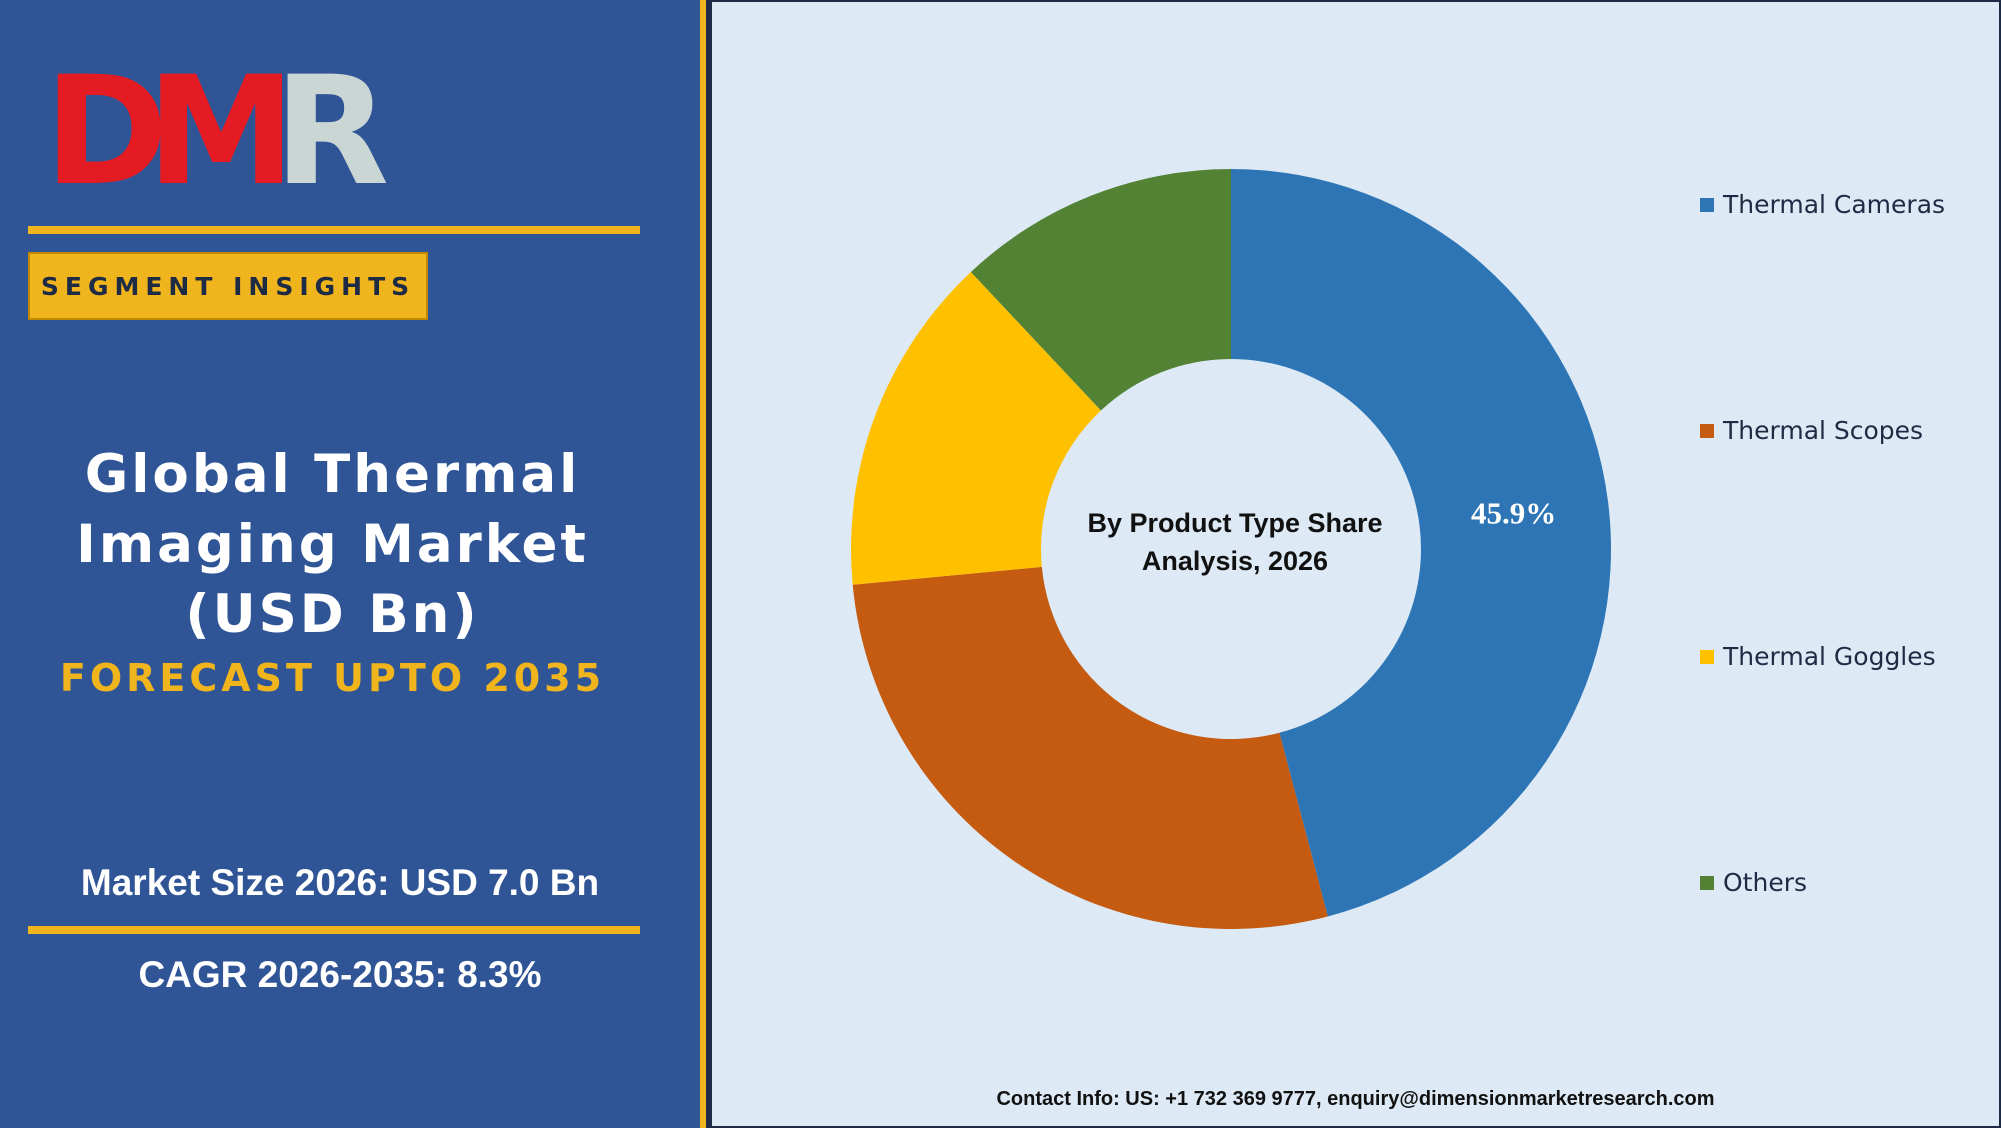  Describe the element at coordinates (332, 678) in the screenshot. I see `forecast-label: FORECAST UPTO 2035` at that location.